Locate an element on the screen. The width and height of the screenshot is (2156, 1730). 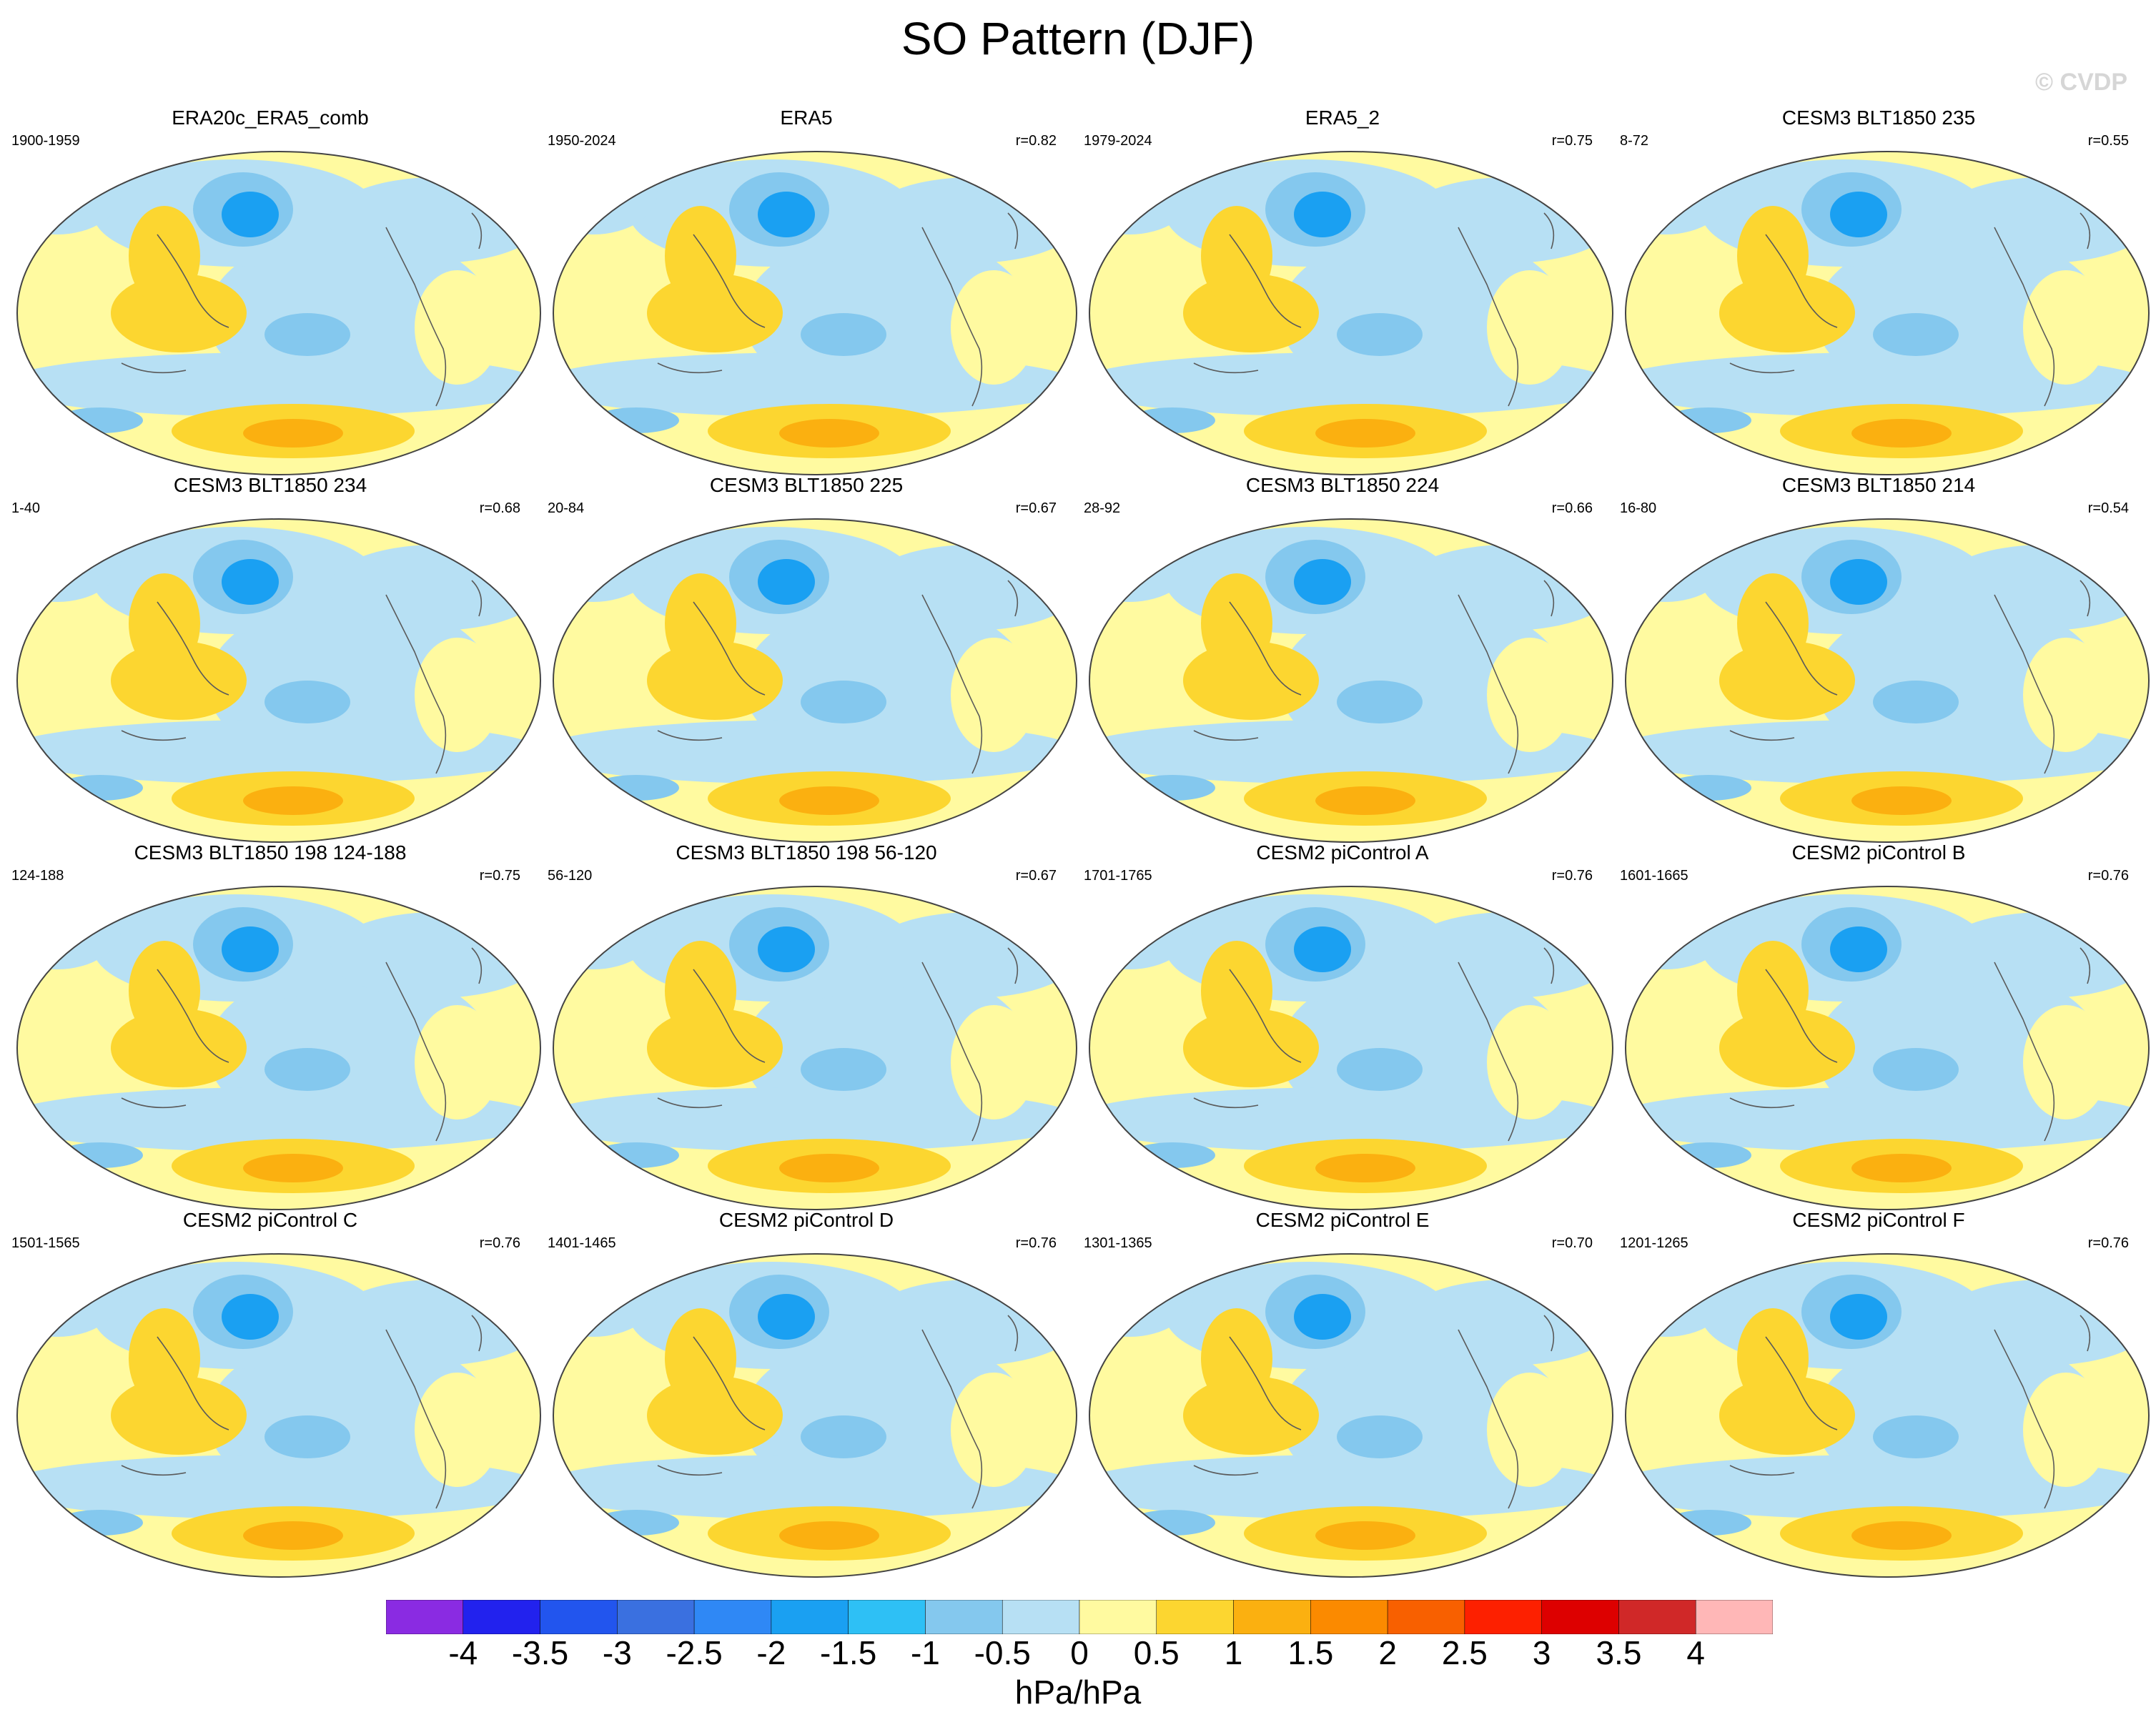
map-panel: ERA20c_ERA5_comb 1900-1959 is located at coordinates (273, 290).